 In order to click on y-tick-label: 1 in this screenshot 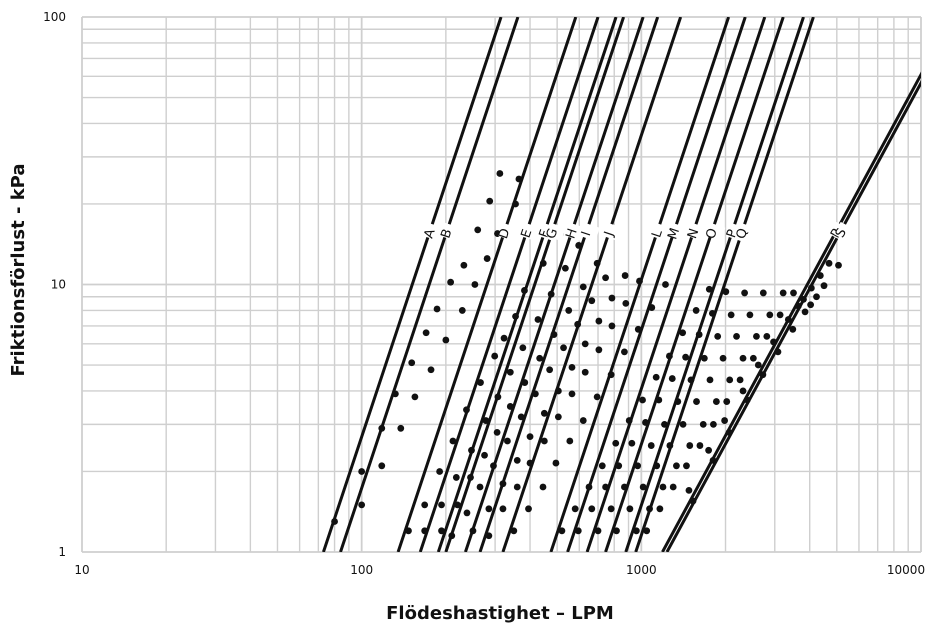, I will do `click(62, 552)`.